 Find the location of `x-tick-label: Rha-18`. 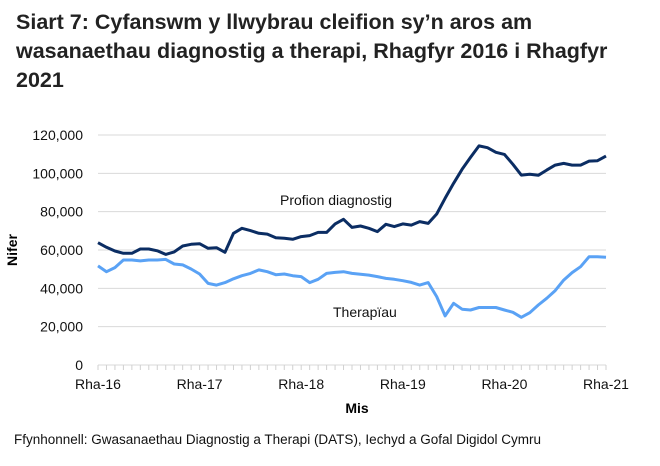

x-tick-label: Rha-18 is located at coordinates (301, 384).